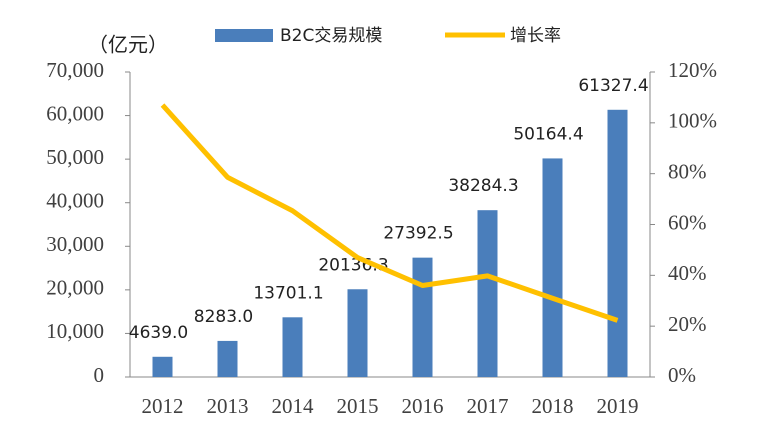 This screenshot has height=425, width=783. I want to click on legend-swatch, so click(244, 35).